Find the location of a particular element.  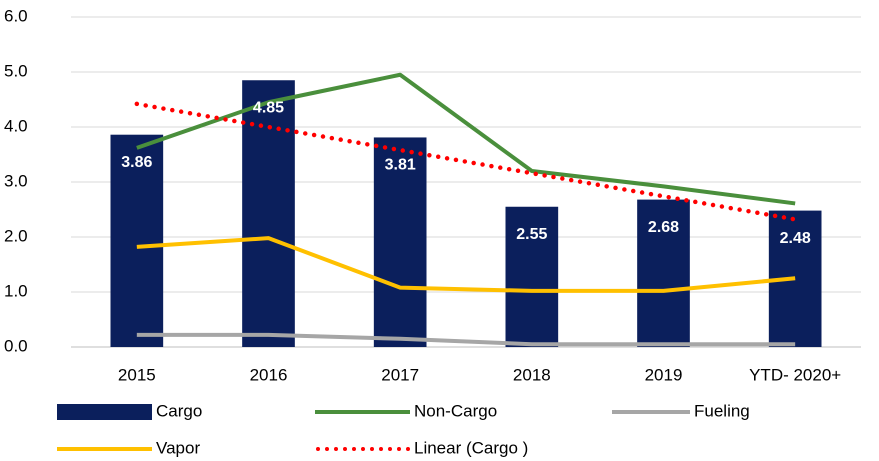

x-tick-label: 2018 is located at coordinates (532, 374).